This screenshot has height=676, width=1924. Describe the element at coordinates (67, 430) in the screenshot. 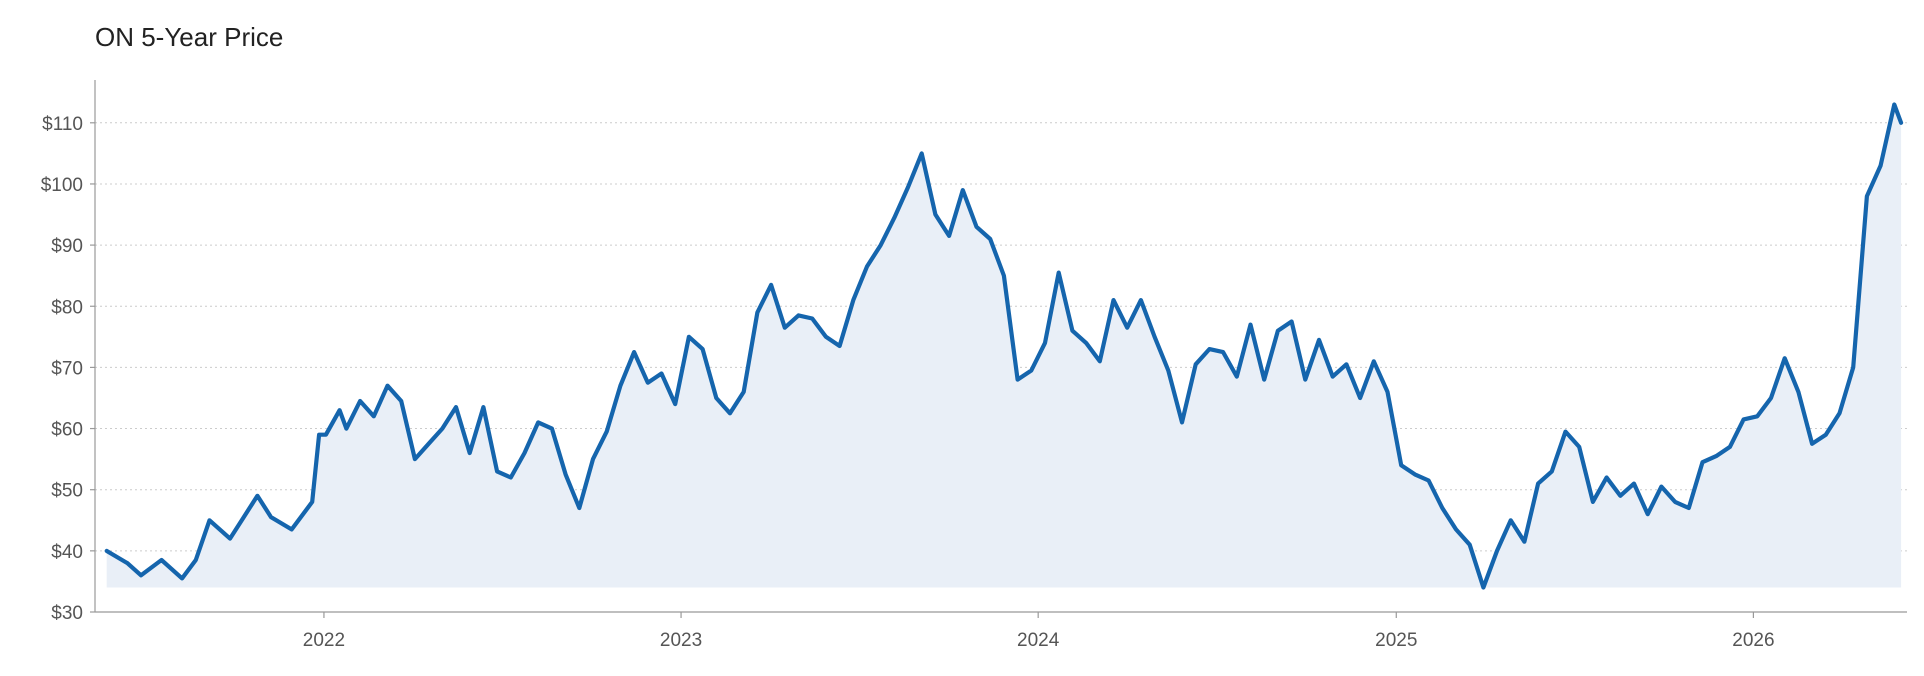

I see `y-tick-label: $60` at that location.